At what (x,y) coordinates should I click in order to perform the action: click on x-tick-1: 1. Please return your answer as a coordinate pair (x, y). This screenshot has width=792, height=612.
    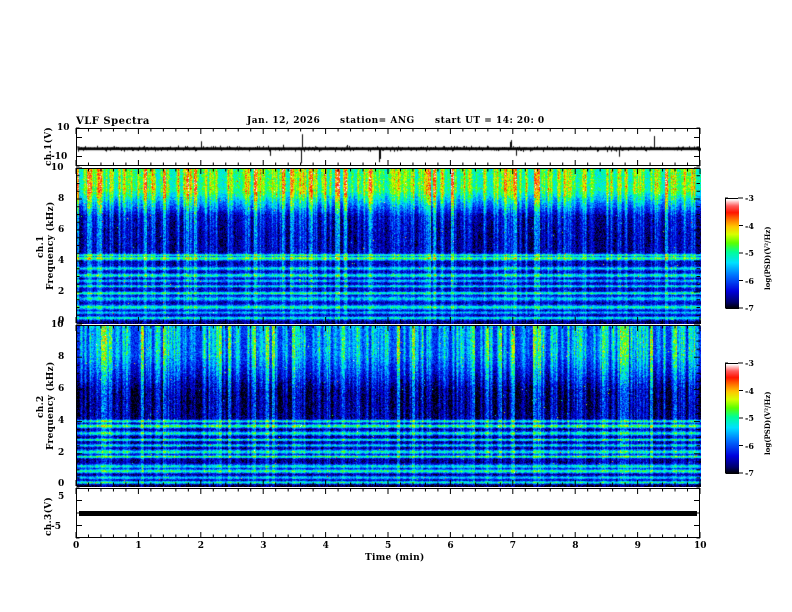
    Looking at the image, I should click on (138, 546).